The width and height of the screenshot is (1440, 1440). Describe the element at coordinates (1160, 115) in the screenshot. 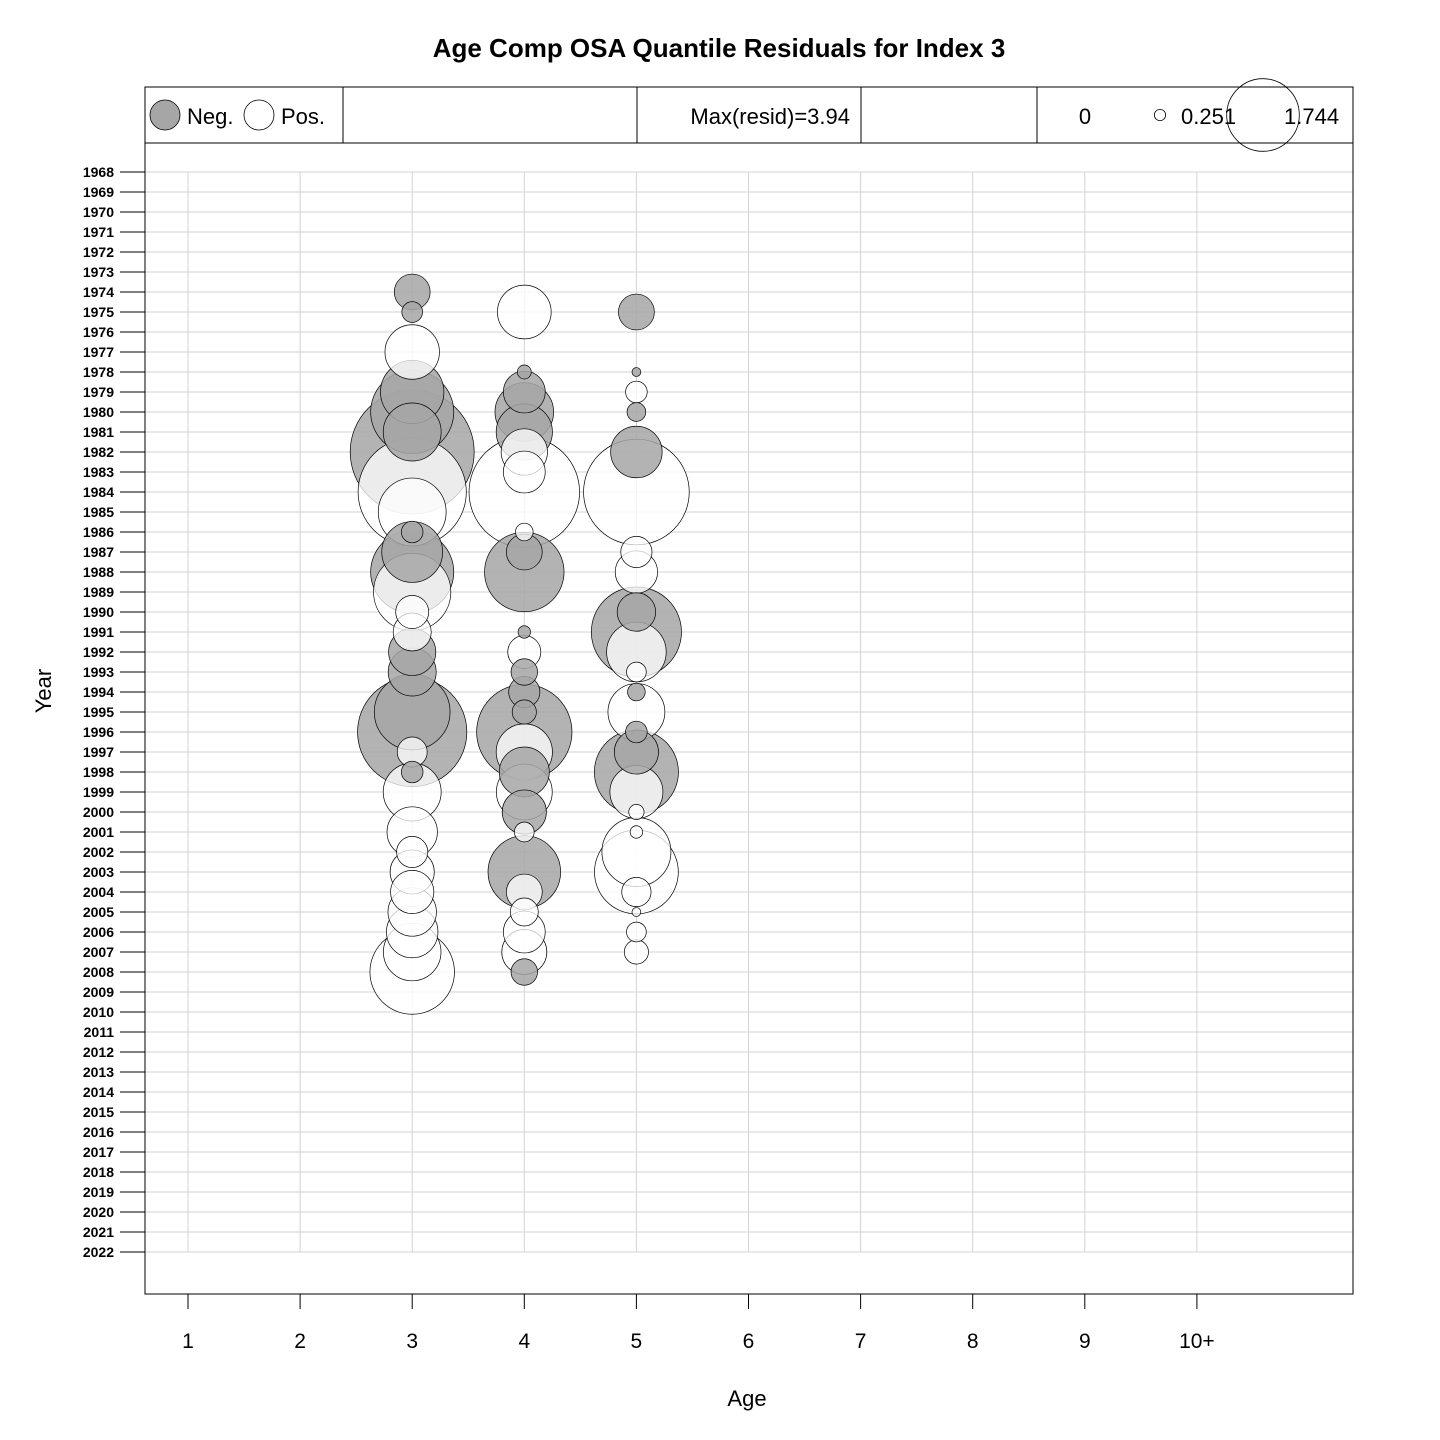

I see `size-key-marker-small` at that location.